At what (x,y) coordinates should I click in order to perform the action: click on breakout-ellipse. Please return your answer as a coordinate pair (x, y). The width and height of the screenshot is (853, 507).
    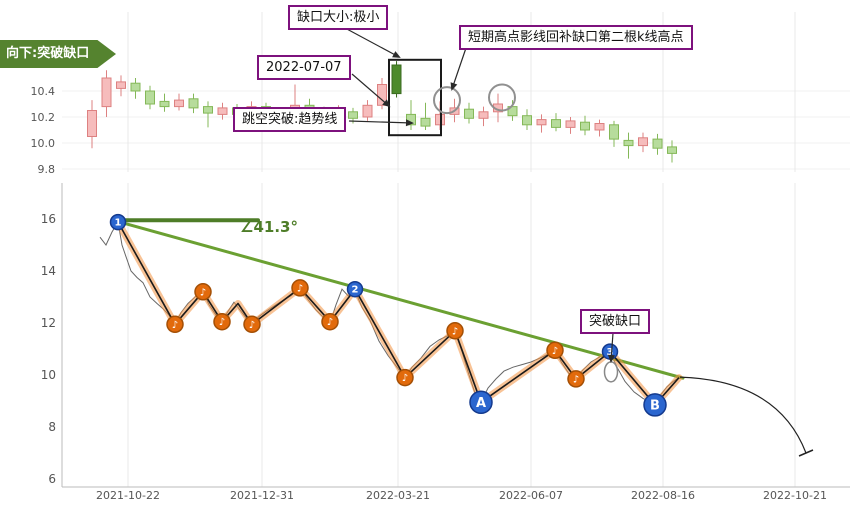
    Looking at the image, I should click on (611, 372).